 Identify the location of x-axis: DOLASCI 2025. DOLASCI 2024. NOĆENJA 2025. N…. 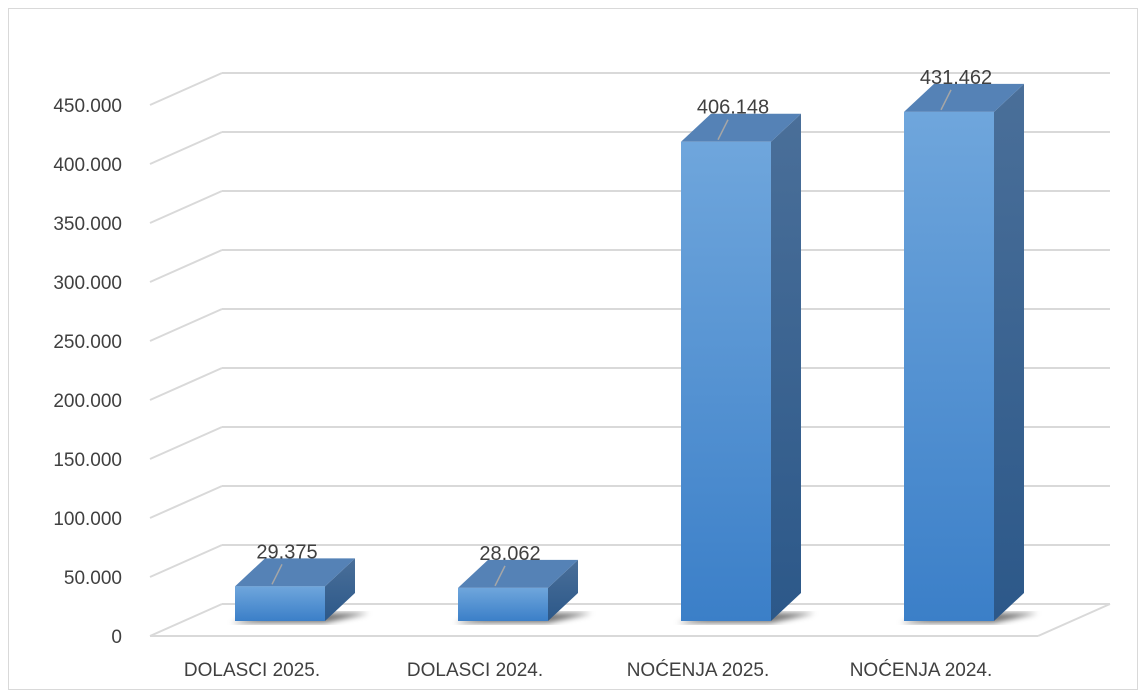
(588, 670).